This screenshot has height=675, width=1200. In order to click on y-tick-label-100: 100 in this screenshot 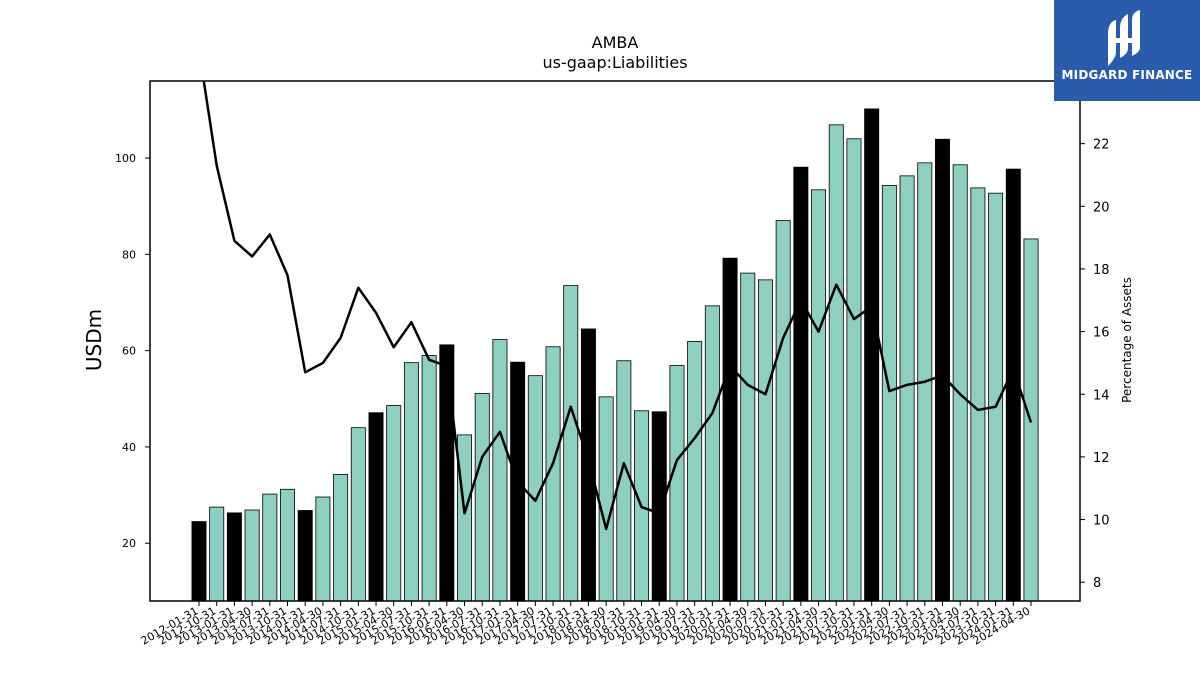, I will do `click(125, 158)`.